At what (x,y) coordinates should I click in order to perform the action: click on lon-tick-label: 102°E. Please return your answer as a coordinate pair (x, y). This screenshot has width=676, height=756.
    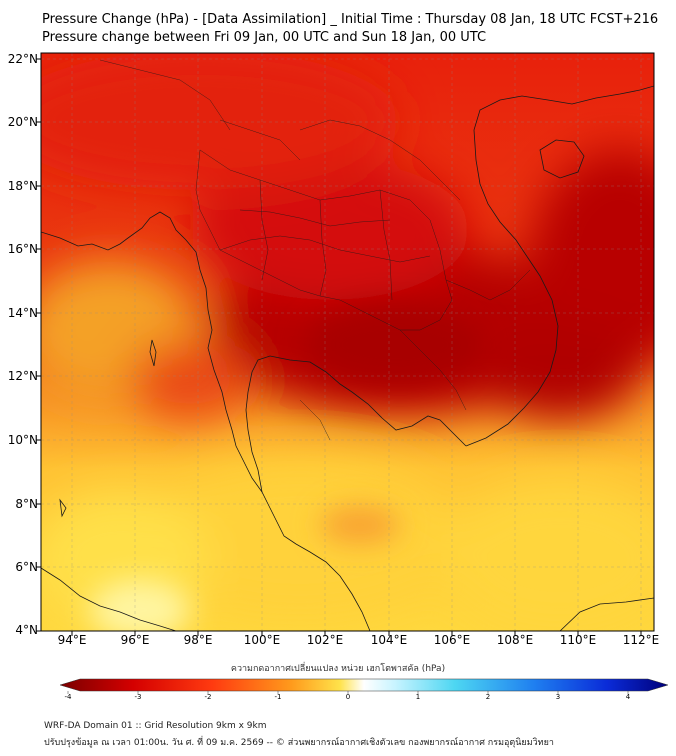
    Looking at the image, I should click on (325, 640).